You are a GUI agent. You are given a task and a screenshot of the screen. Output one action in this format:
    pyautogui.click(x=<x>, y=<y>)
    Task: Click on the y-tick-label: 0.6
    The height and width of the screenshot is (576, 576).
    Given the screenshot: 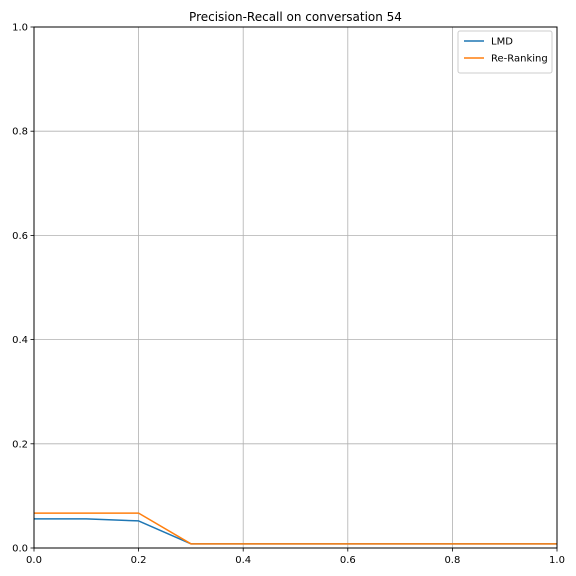 What is the action you would take?
    pyautogui.click(x=20, y=236)
    